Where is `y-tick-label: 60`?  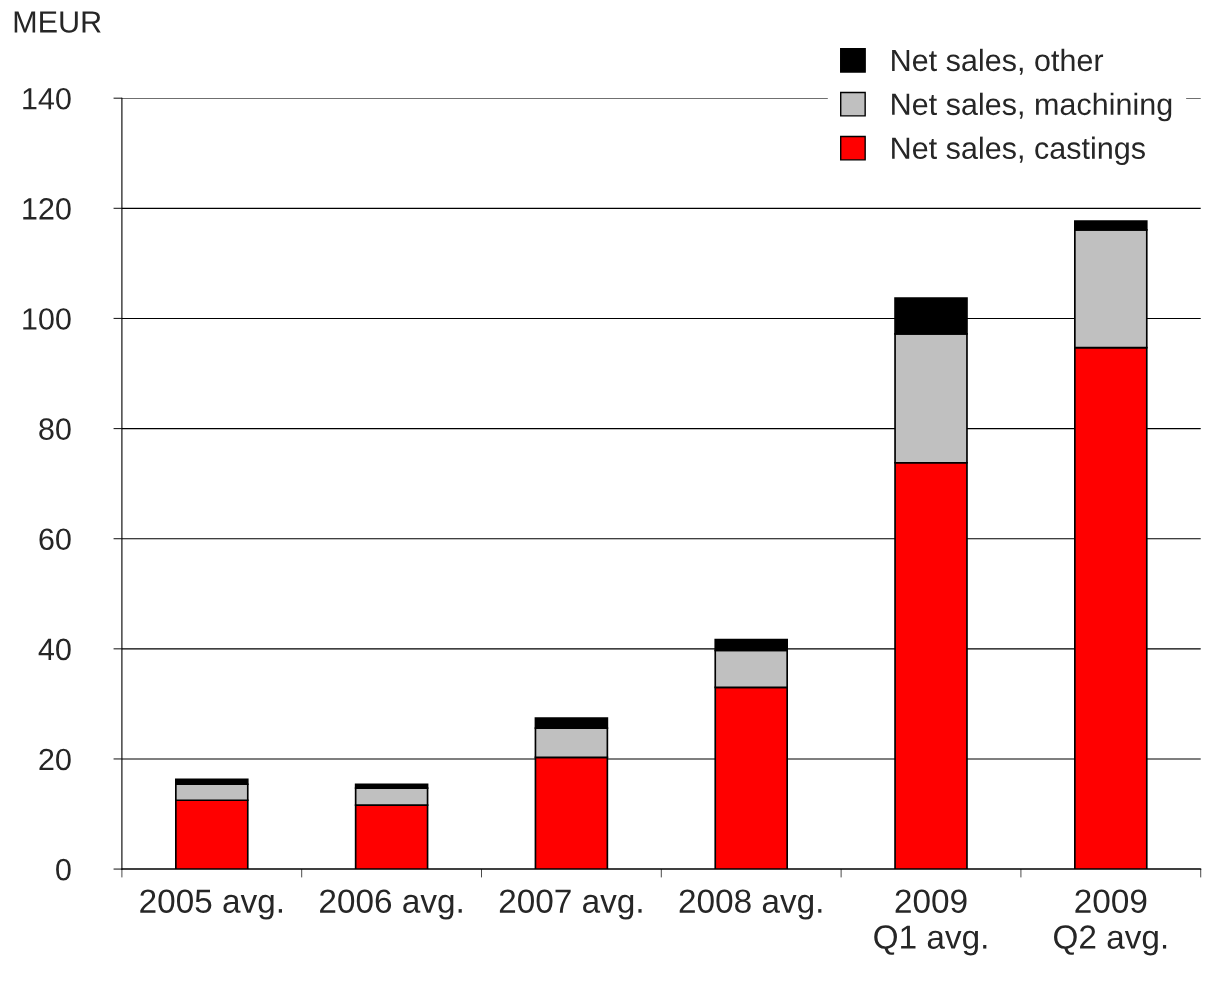
y-tick-label: 60 is located at coordinates (55, 539).